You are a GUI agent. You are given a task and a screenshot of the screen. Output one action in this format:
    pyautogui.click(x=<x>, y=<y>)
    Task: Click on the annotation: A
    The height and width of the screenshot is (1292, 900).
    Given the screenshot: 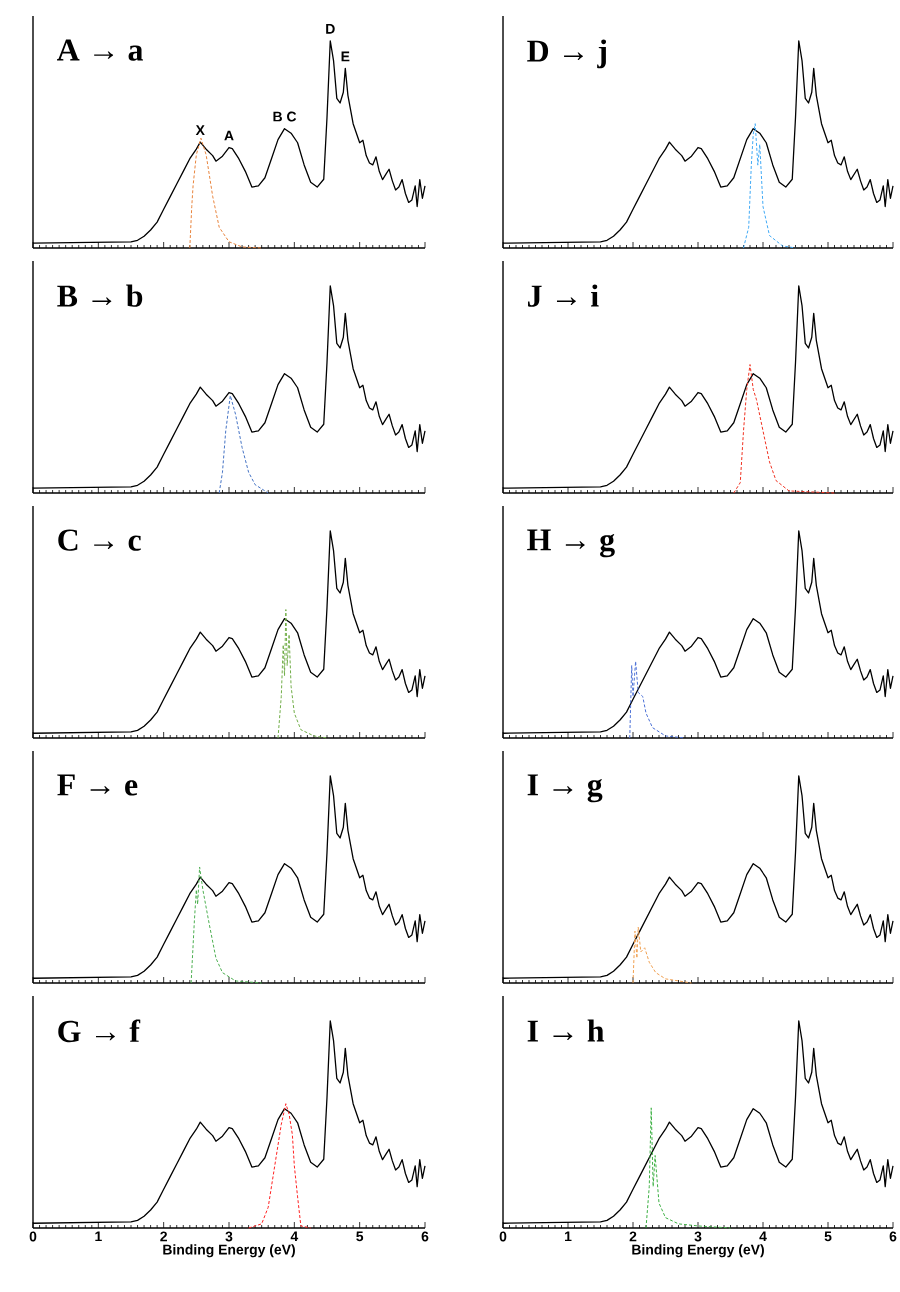 What is the action you would take?
    pyautogui.click(x=229, y=135)
    